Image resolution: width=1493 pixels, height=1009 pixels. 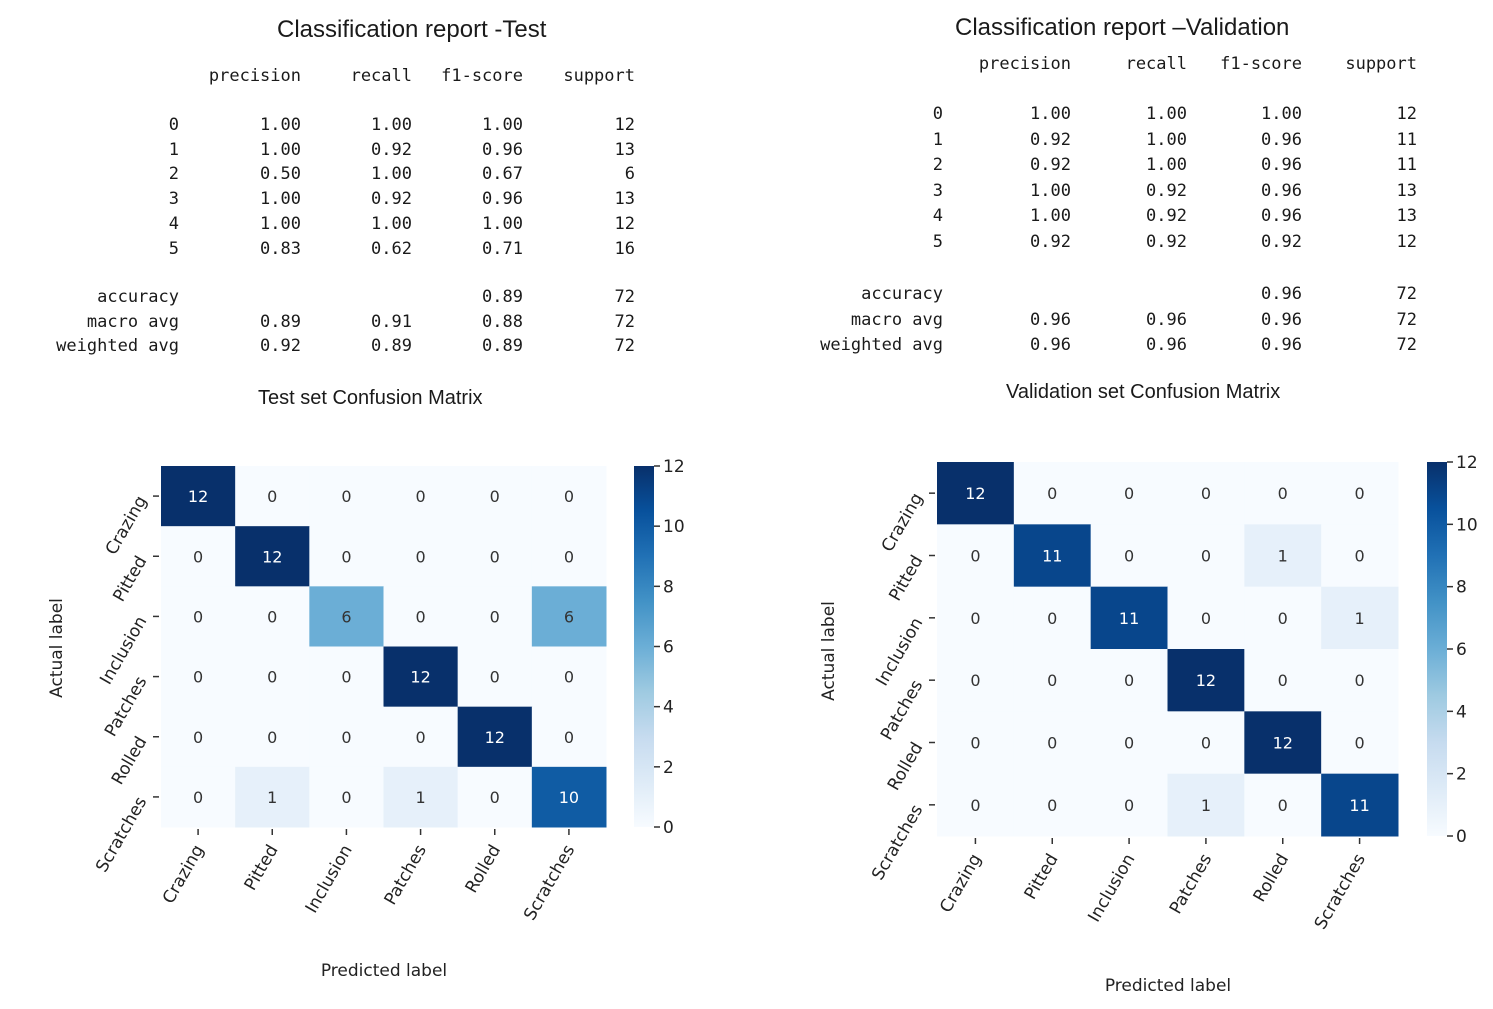 What do you see at coordinates (391, 321) in the screenshot?
I see `report-summary-value: 0.91` at bounding box center [391, 321].